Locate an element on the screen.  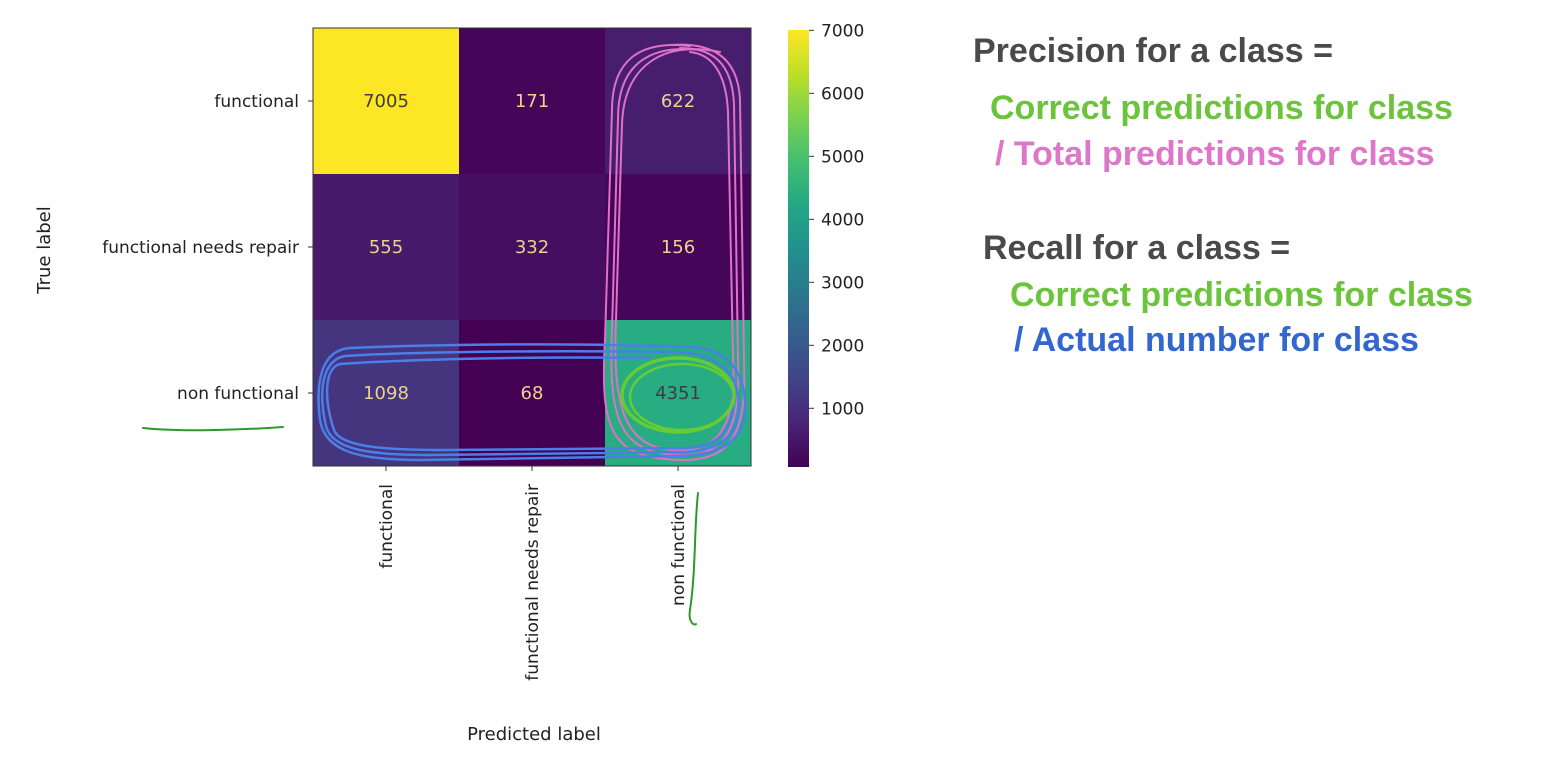
colorbar-tick-label-7000: 7000 is located at coordinates (842, 31).